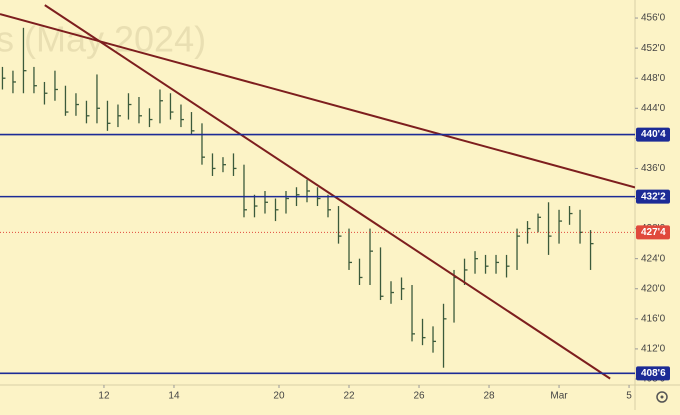  What do you see at coordinates (104, 396) in the screenshot?
I see `x-tick-label: 12` at bounding box center [104, 396].